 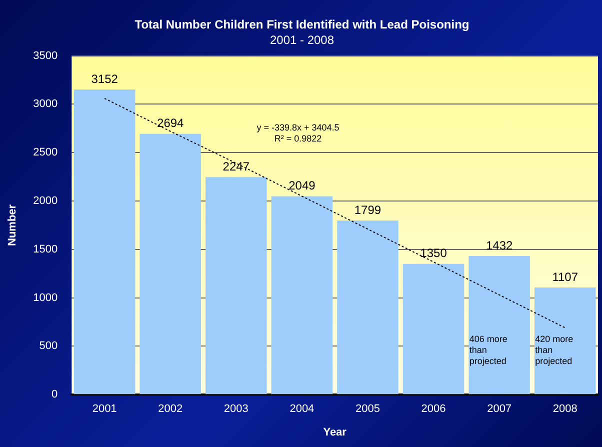 I want to click on y-tick-label: 0, so click(x=55, y=394).